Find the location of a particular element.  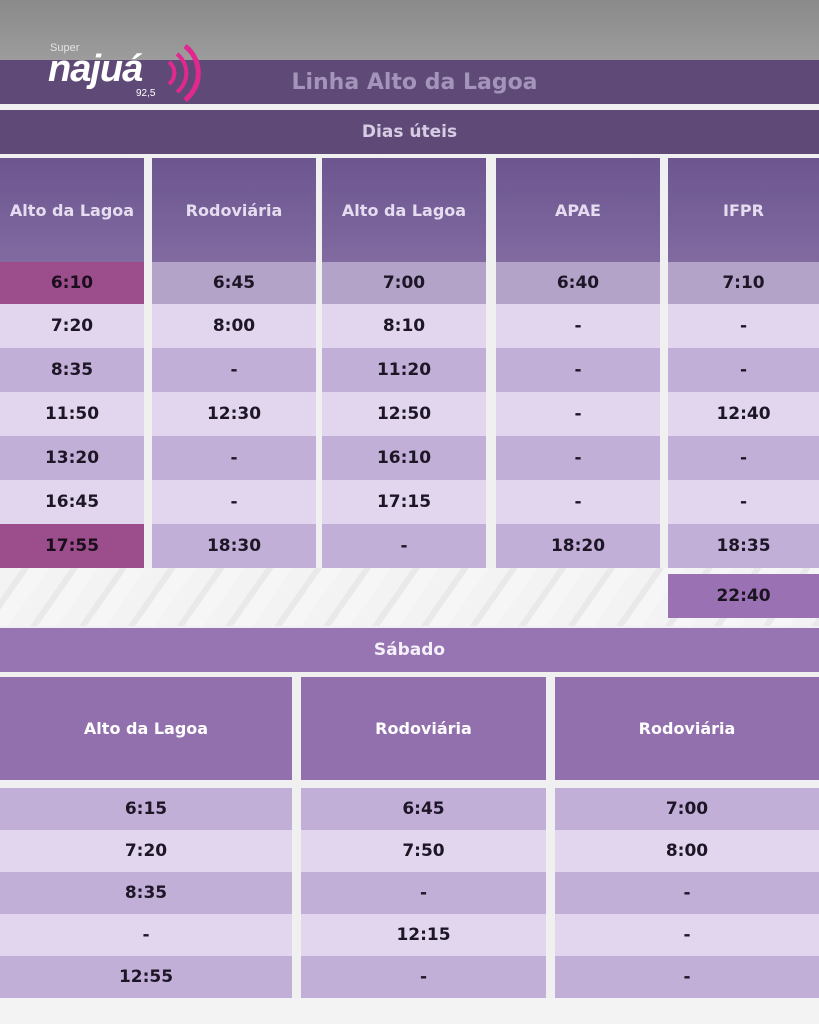

saturday-cell: 7:20 is located at coordinates (146, 851).